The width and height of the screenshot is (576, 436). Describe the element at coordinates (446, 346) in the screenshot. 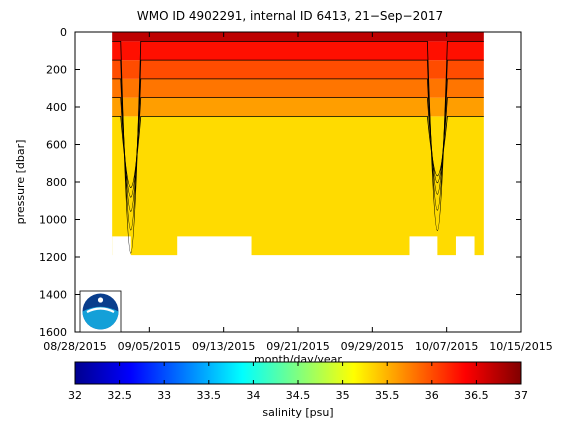

I see `x-tick-label: 10/07/2015` at that location.